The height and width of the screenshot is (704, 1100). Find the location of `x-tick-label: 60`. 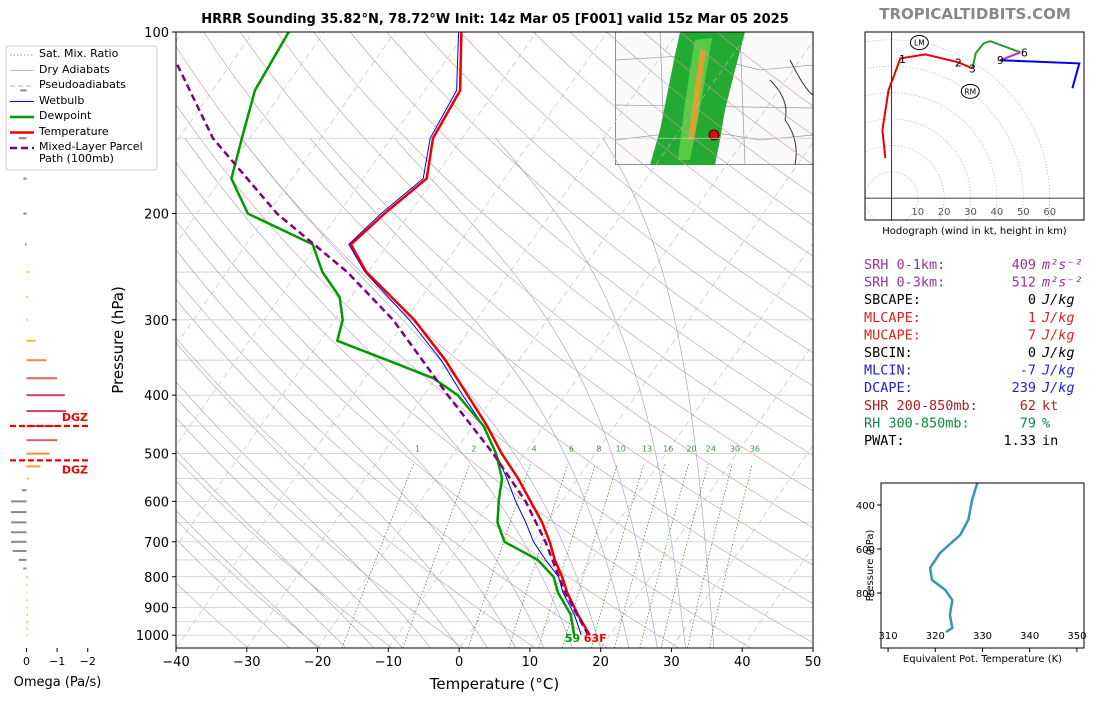

x-tick-label: 60 is located at coordinates (1049, 212).